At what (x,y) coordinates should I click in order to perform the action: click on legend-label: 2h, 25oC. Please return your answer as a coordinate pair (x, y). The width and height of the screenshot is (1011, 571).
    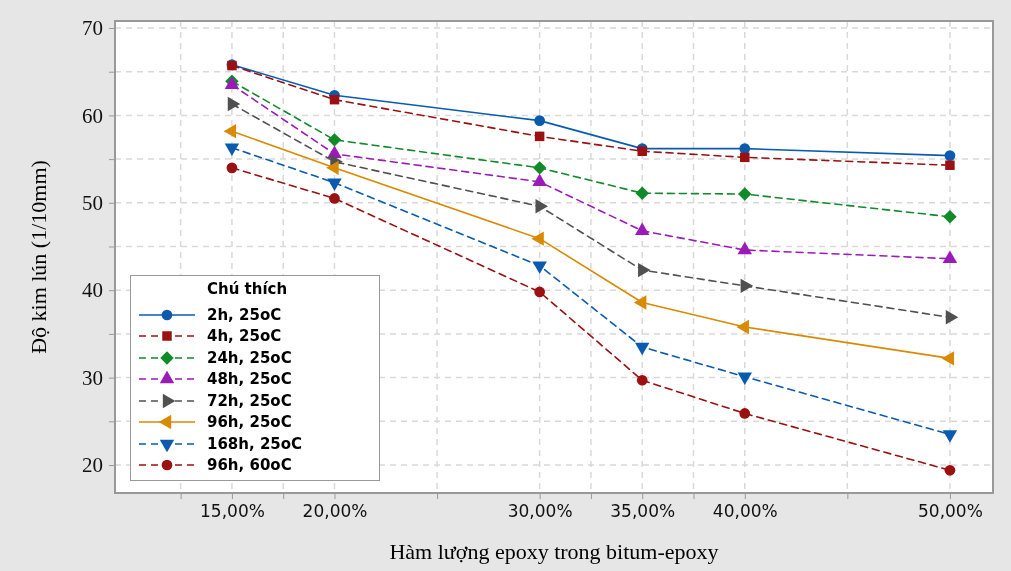
    Looking at the image, I should click on (244, 314).